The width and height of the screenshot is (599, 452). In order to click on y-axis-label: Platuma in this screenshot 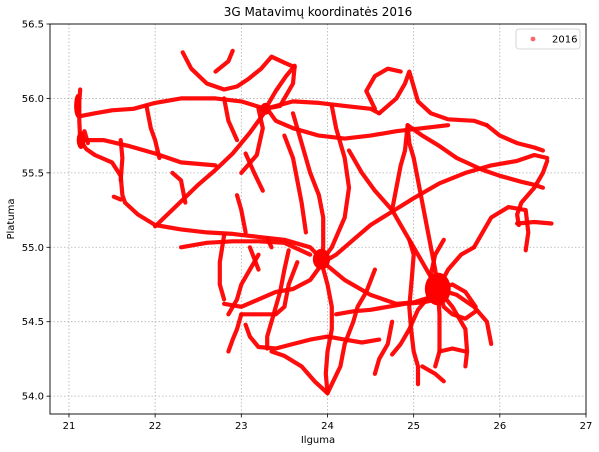, I will do `click(11, 218)`.